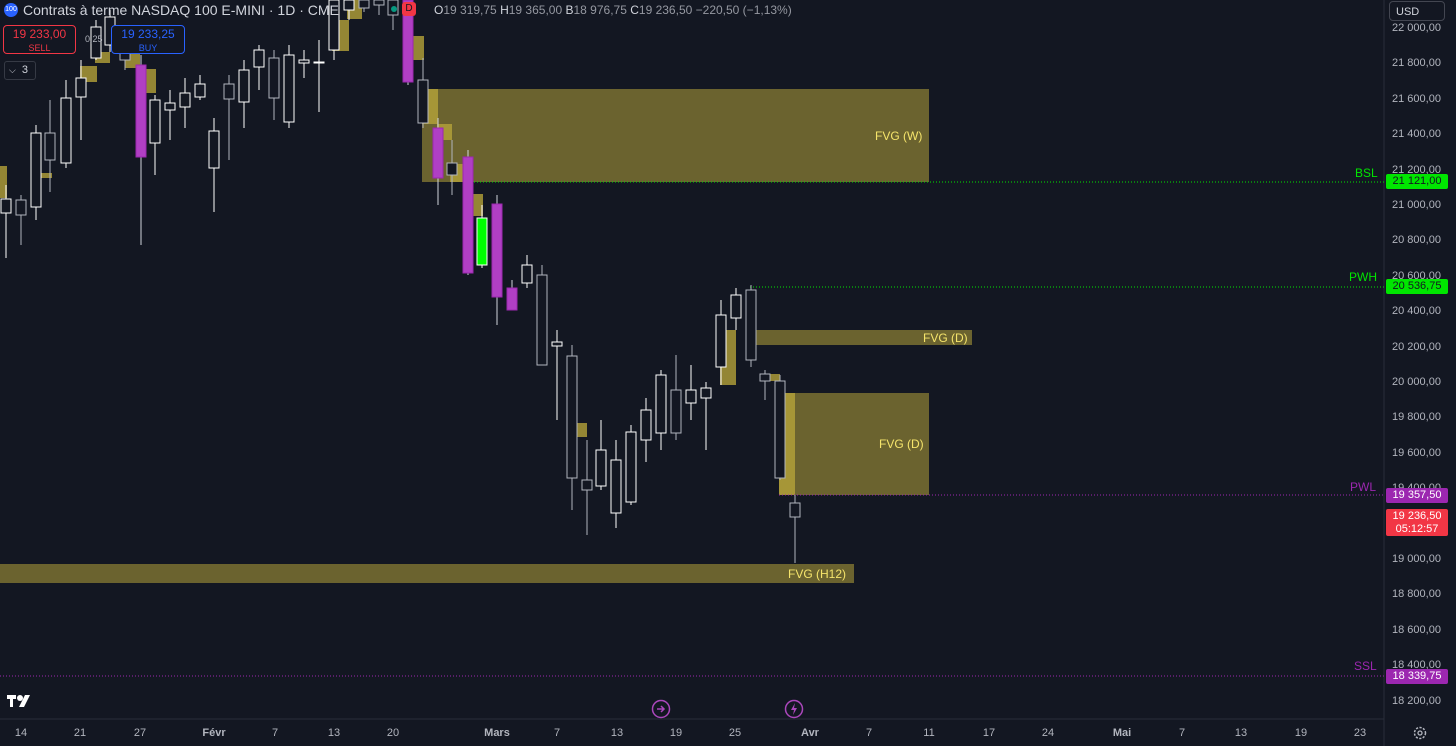 The image size is (1456, 746). Describe the element at coordinates (1416, 169) in the screenshot. I see `price-axis-tick: 21 200,00` at that location.